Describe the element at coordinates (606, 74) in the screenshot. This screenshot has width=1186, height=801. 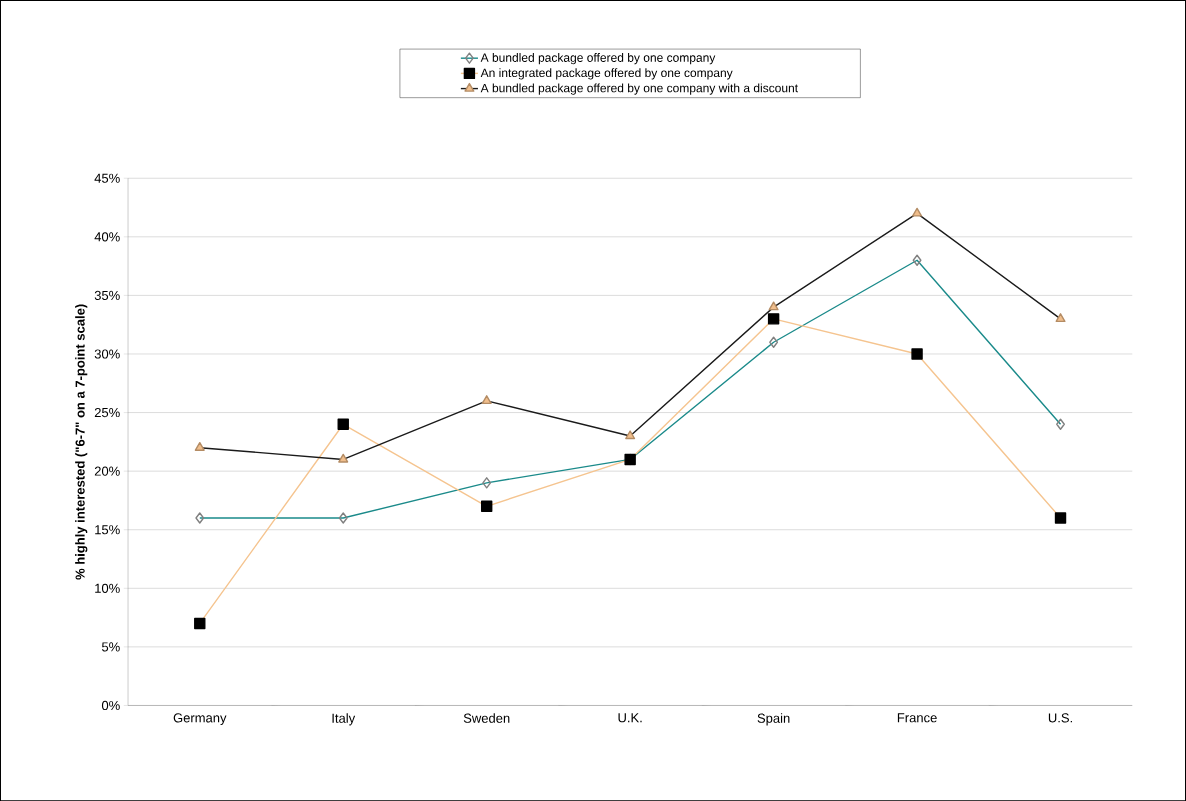
I see `legend-label: An integrated package offered by one company` at that location.